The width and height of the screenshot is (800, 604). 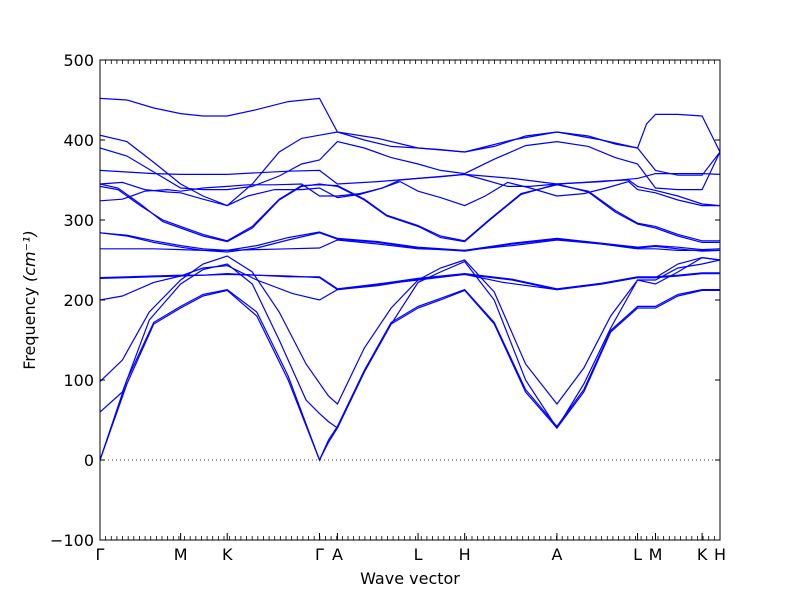 What do you see at coordinates (78, 140) in the screenshot?
I see `y-tick-label: 400` at bounding box center [78, 140].